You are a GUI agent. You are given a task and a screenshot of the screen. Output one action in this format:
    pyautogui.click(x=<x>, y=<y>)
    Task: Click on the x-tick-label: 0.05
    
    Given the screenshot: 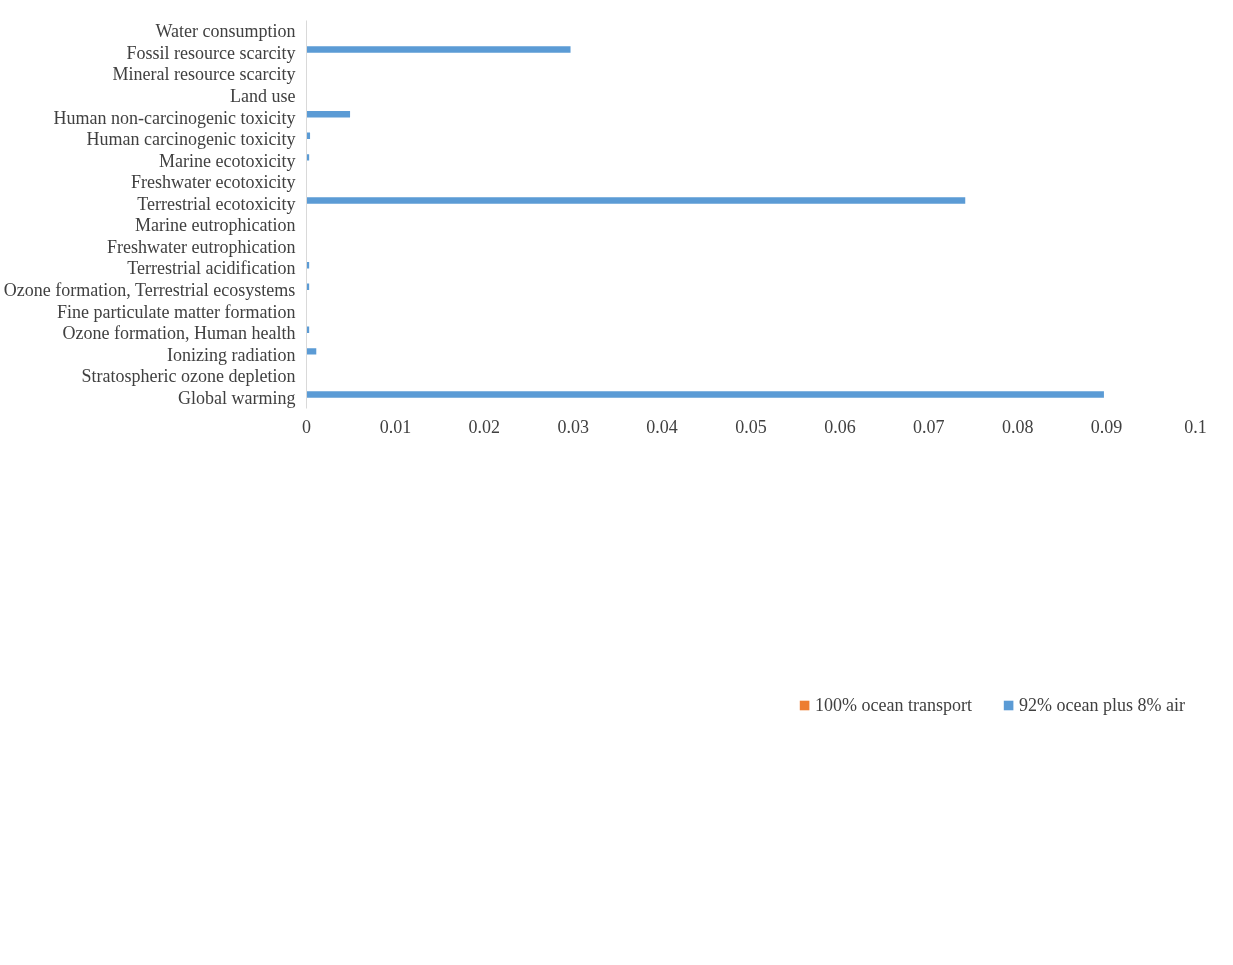 What is the action you would take?
    pyautogui.click(x=751, y=426)
    